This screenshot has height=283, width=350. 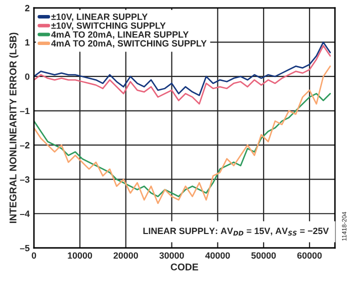 What do you see at coordinates (25, 213) in the screenshot?
I see `y-tick-label: –4` at bounding box center [25, 213].